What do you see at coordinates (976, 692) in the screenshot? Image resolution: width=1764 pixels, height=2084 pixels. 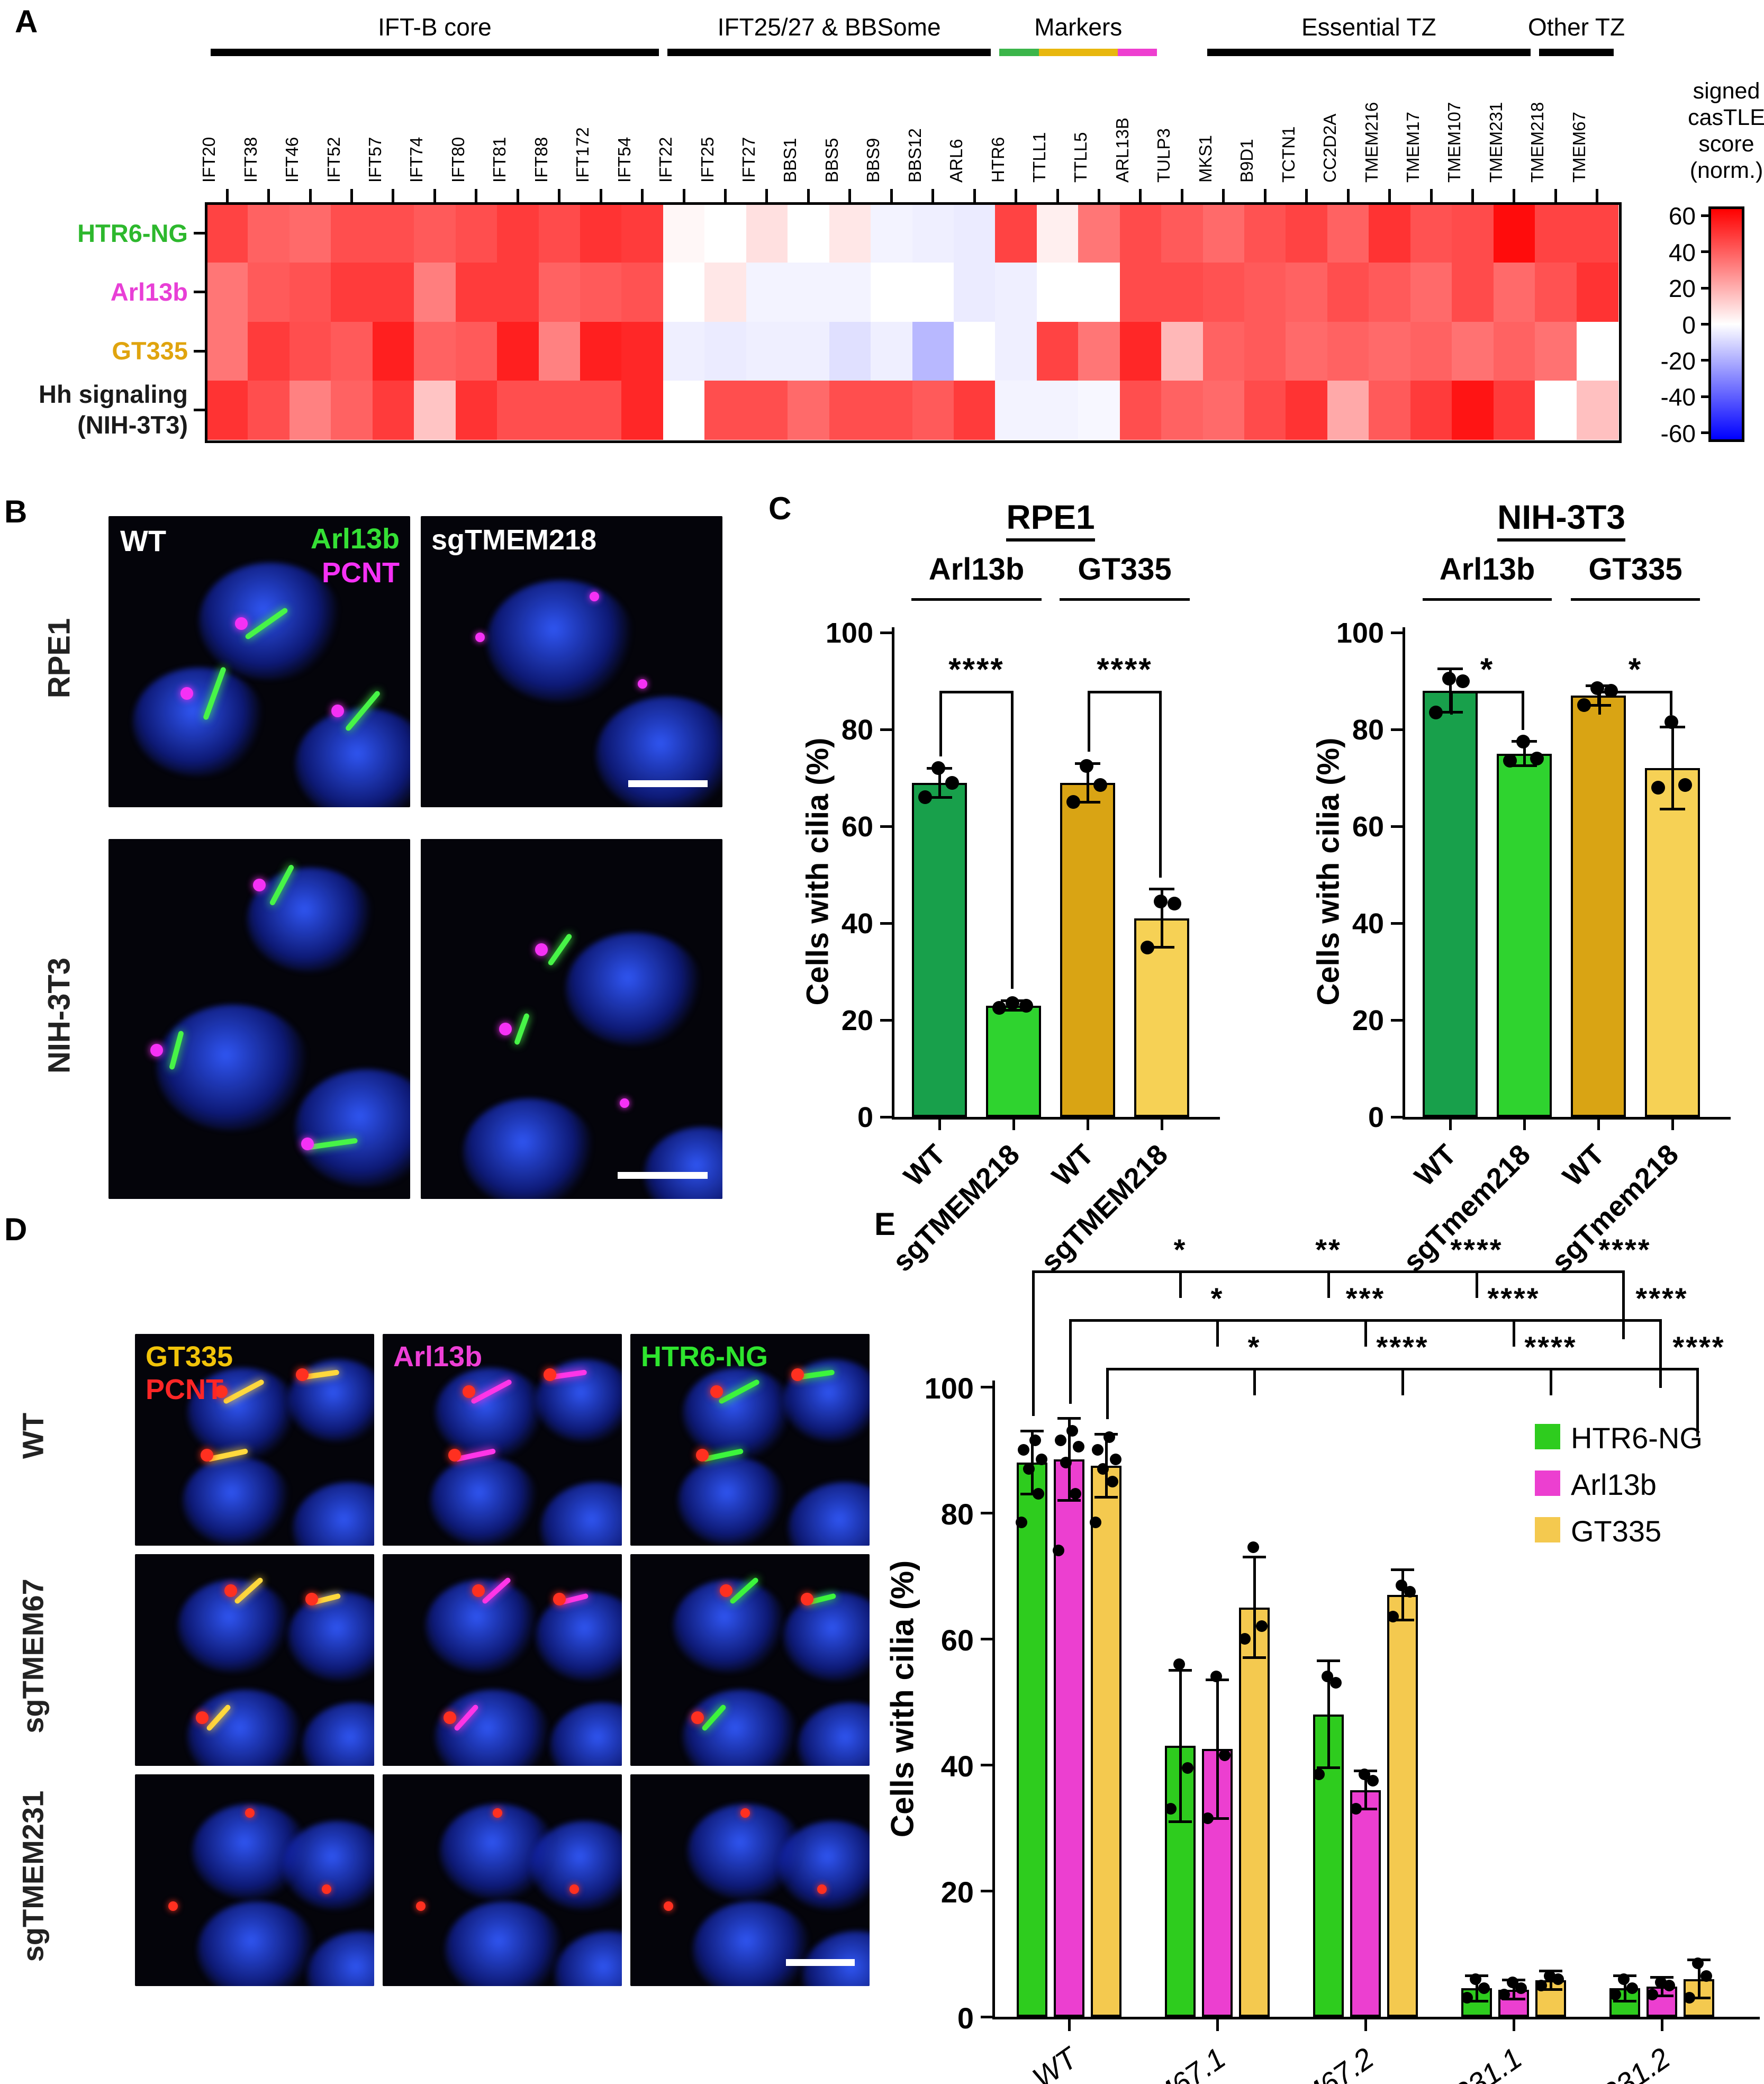 I see `sig-bracket-h` at bounding box center [976, 692].